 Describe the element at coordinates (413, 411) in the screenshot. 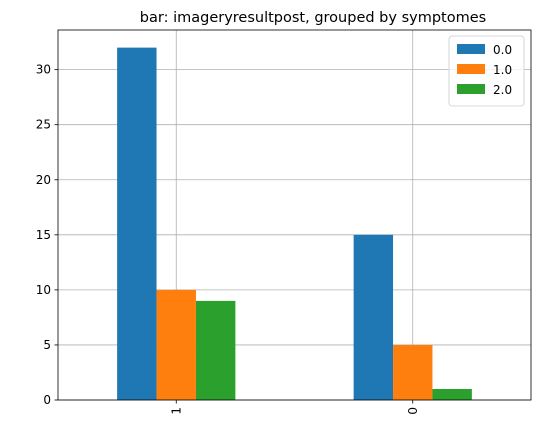

I see `x-tick-label-1: 0` at that location.